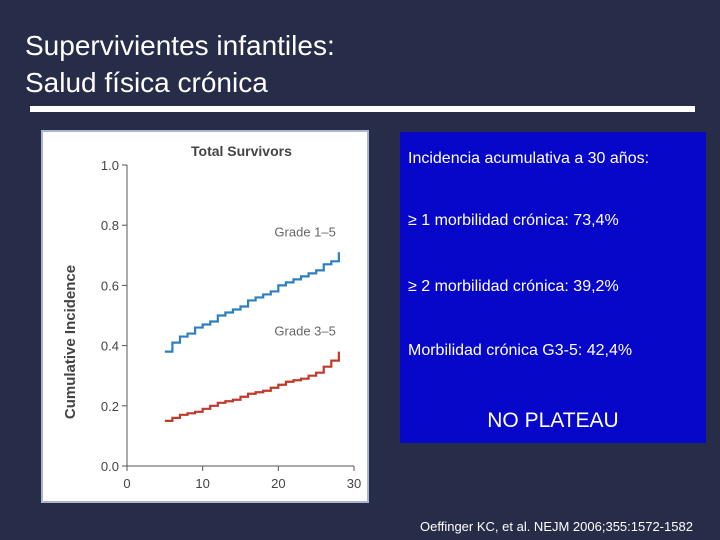  I want to click on y-tick-label: 0.0, so click(110, 466).